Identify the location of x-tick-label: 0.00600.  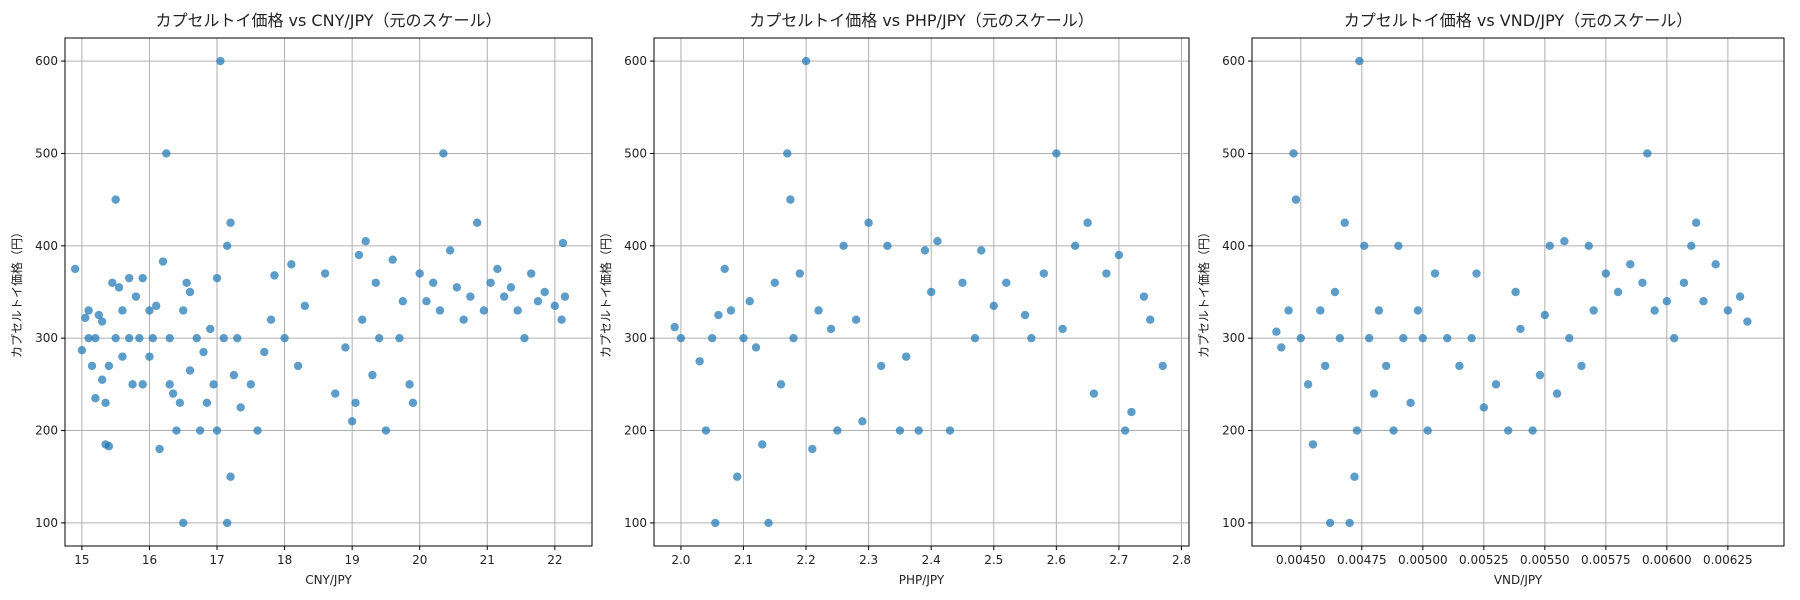
(1667, 560).